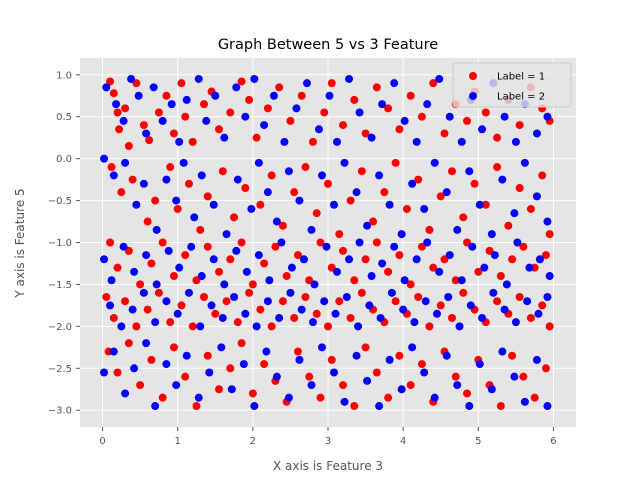  Describe the element at coordinates (20, 243) in the screenshot. I see `y-axis-label: Y axis is Feature 5` at that location.